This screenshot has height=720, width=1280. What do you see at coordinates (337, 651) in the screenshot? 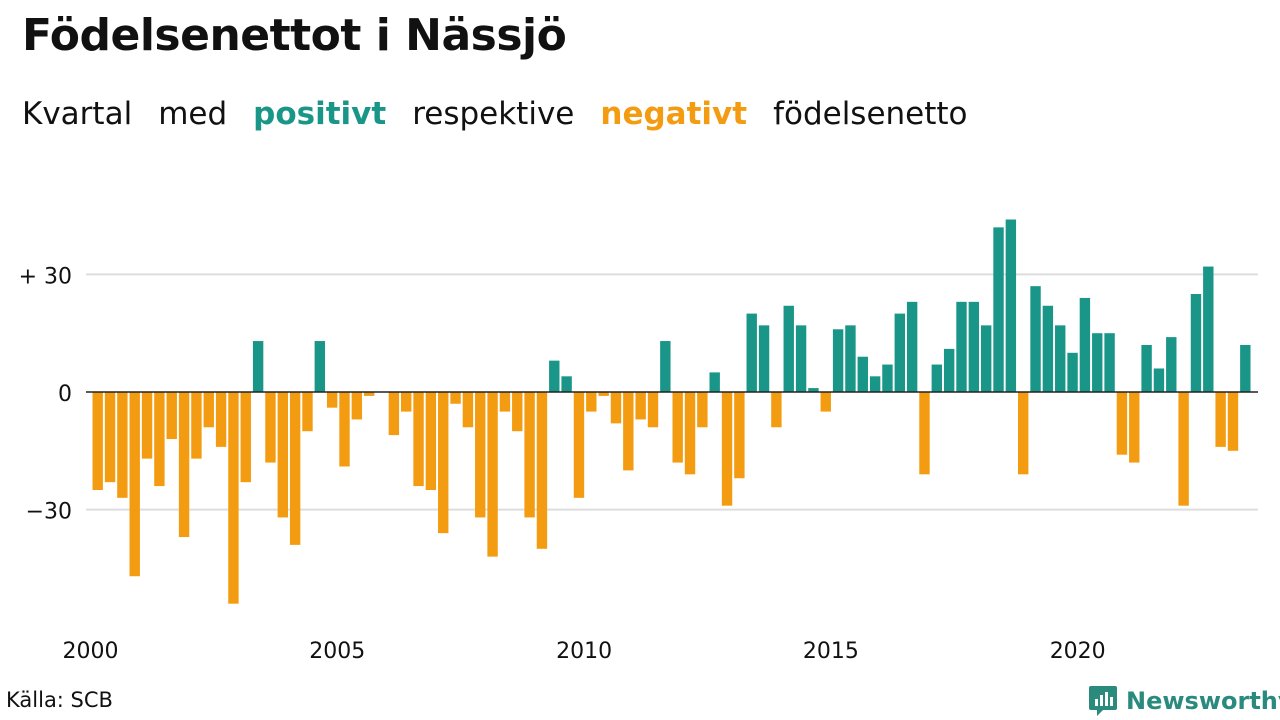
I see `x-tick-label: 2005` at bounding box center [337, 651].